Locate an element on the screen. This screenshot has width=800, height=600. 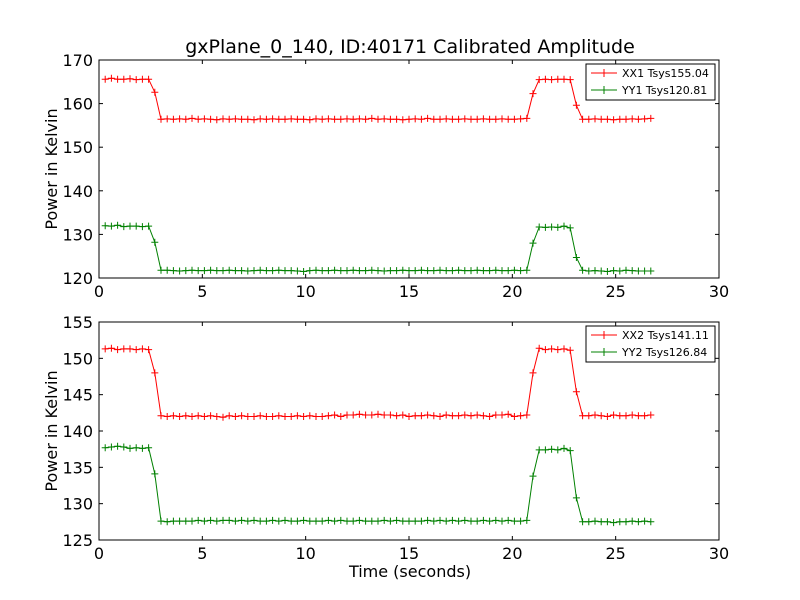
legend-label-xx1: XX1 Tsys155.04 is located at coordinates (665, 73).